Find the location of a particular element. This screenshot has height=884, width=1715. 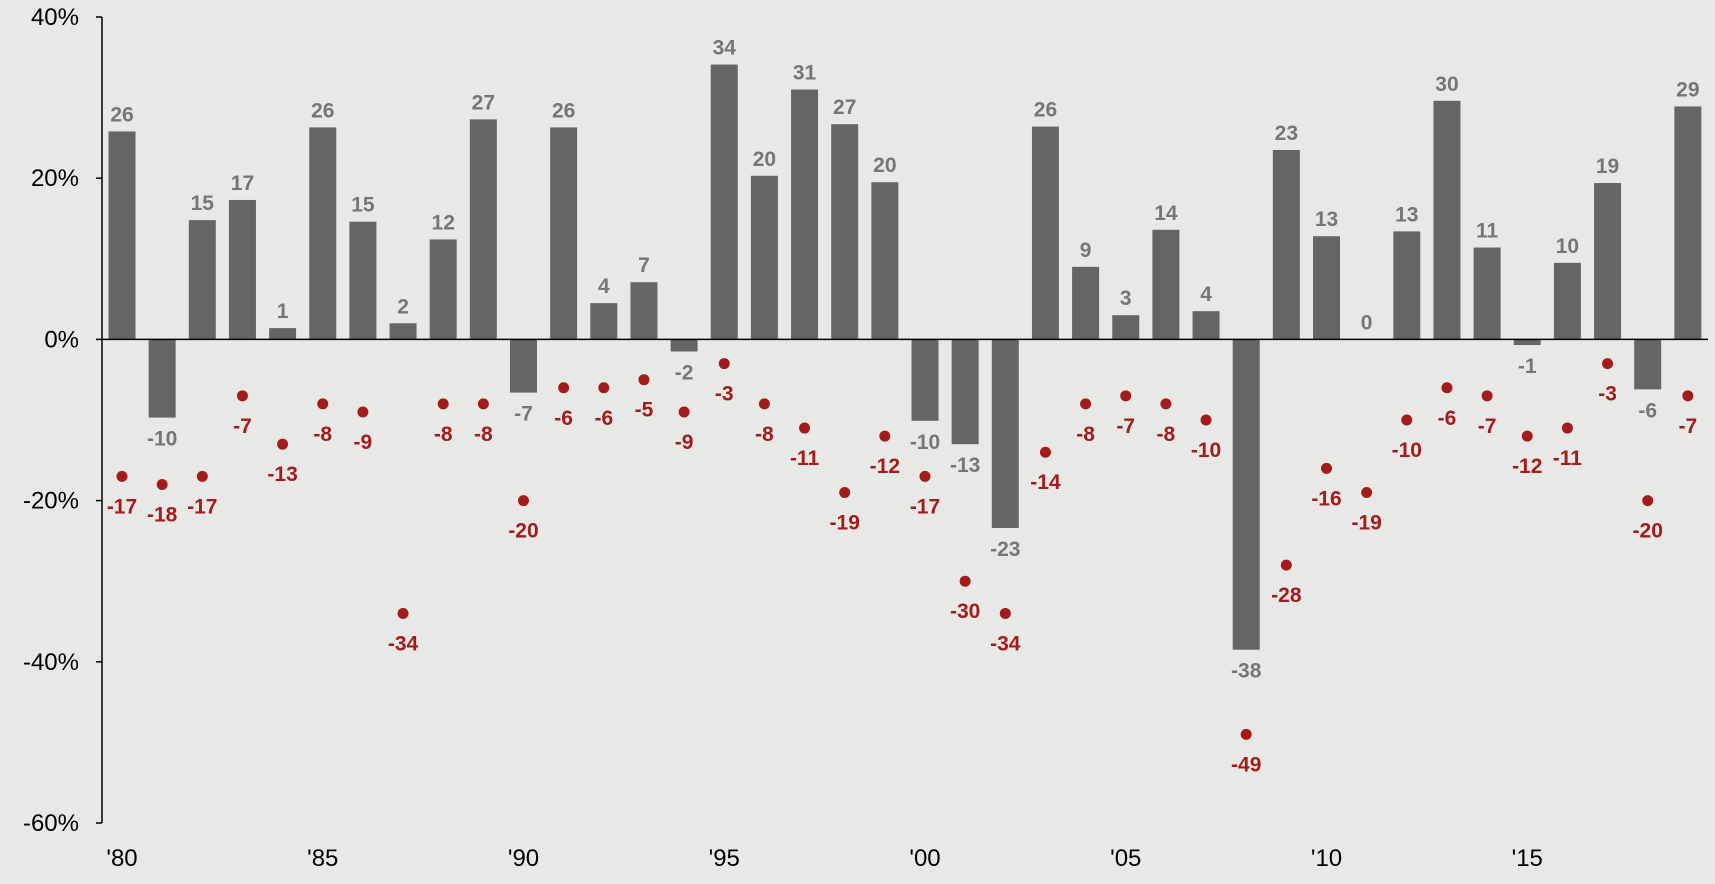

bar-value-label: -38 is located at coordinates (1246, 671).